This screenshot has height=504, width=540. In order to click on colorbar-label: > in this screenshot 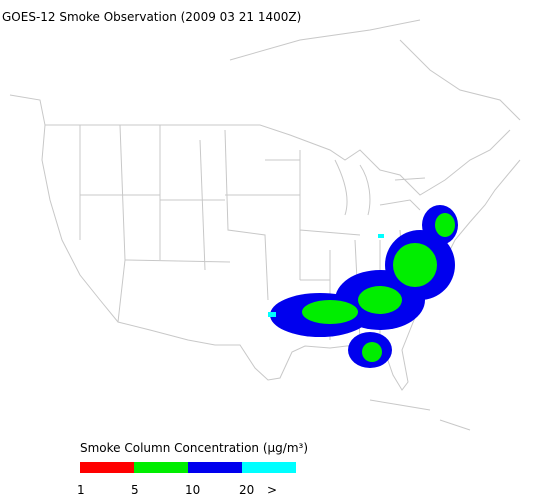, I will do `click(272, 490)`.